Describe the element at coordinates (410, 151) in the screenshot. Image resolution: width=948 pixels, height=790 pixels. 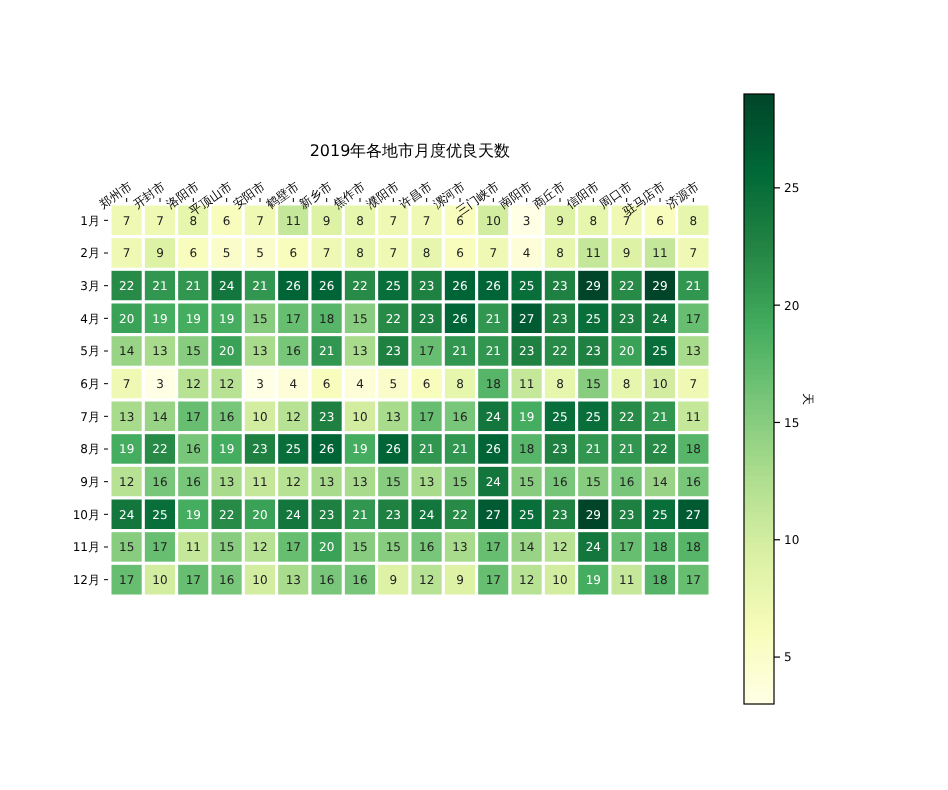
I see `chart-title: 2019年各地市月度优良天数` at that location.